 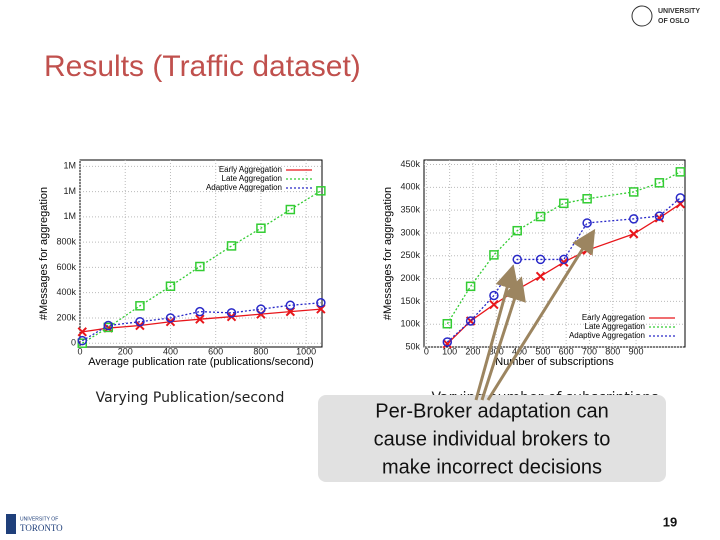 What do you see at coordinates (410, 324) in the screenshot?
I see `y-tick-label: 100k` at bounding box center [410, 324].